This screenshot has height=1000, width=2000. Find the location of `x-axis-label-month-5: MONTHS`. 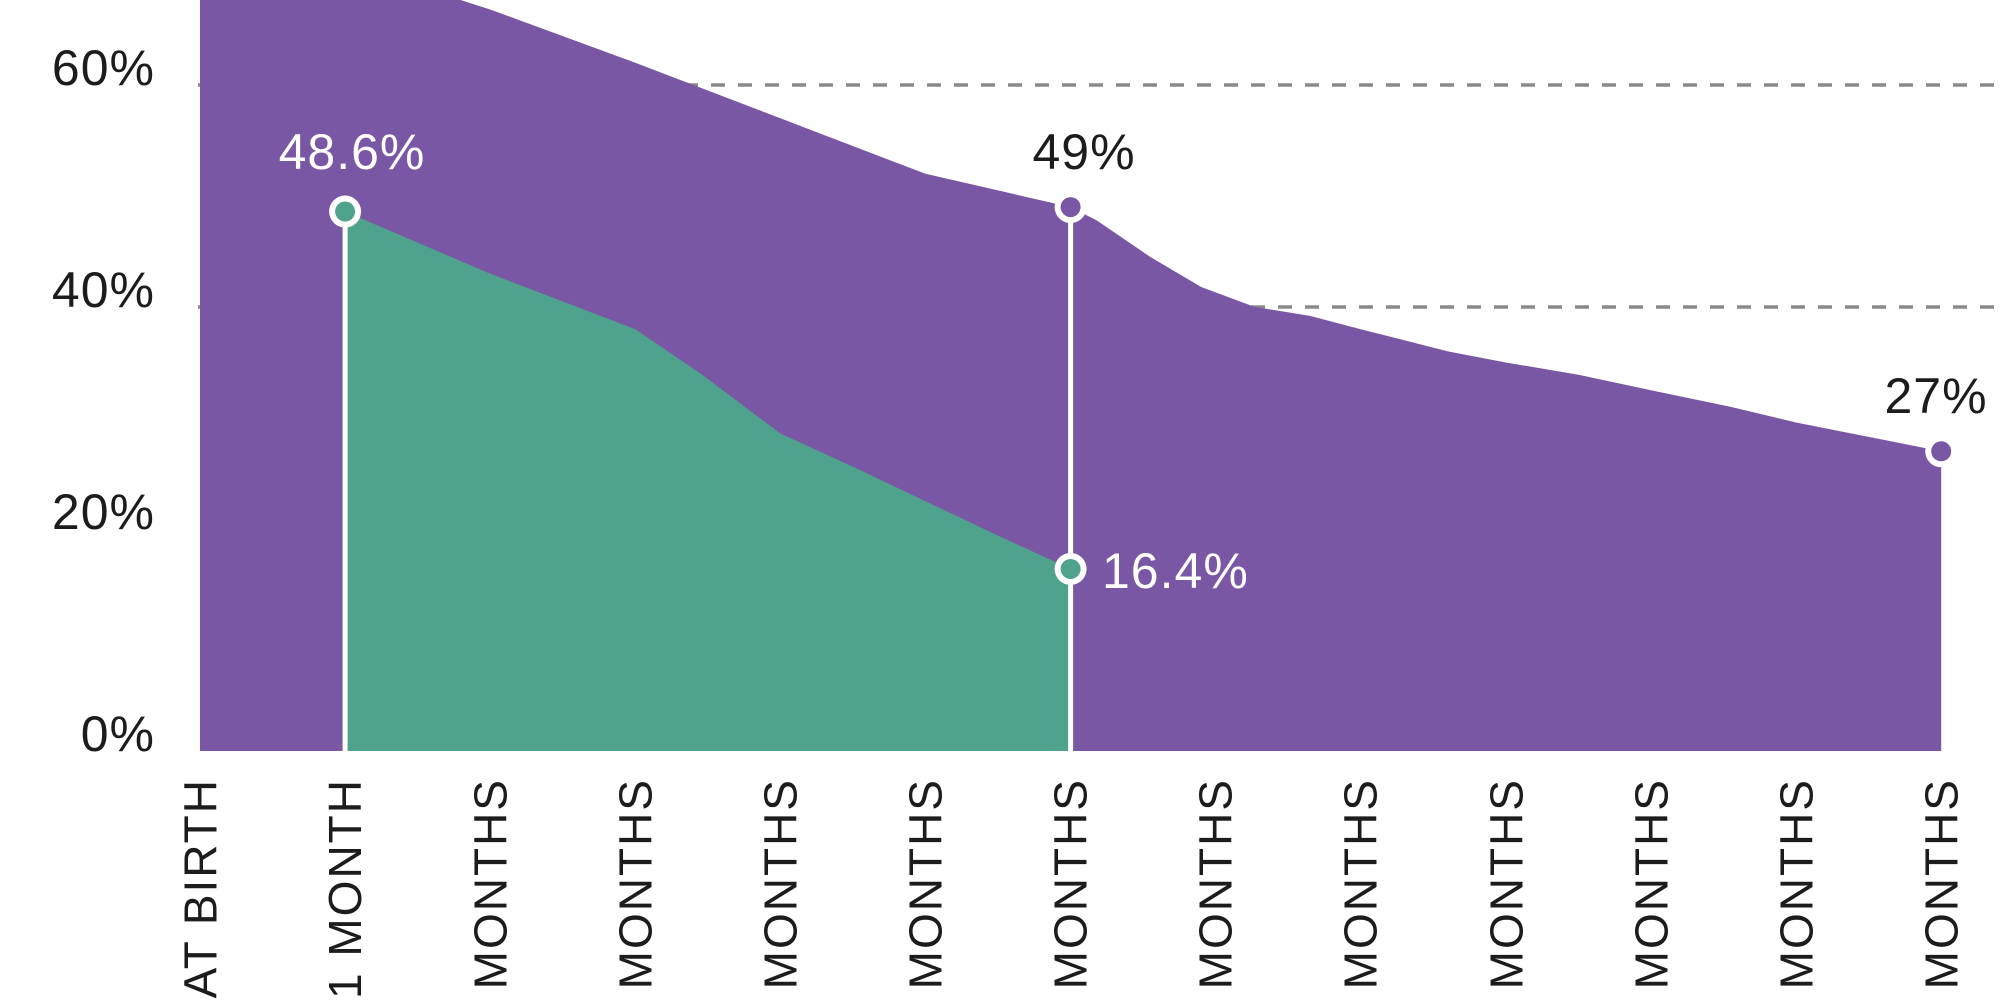

x-axis-label-month-5: MONTHS is located at coordinates (925, 884).